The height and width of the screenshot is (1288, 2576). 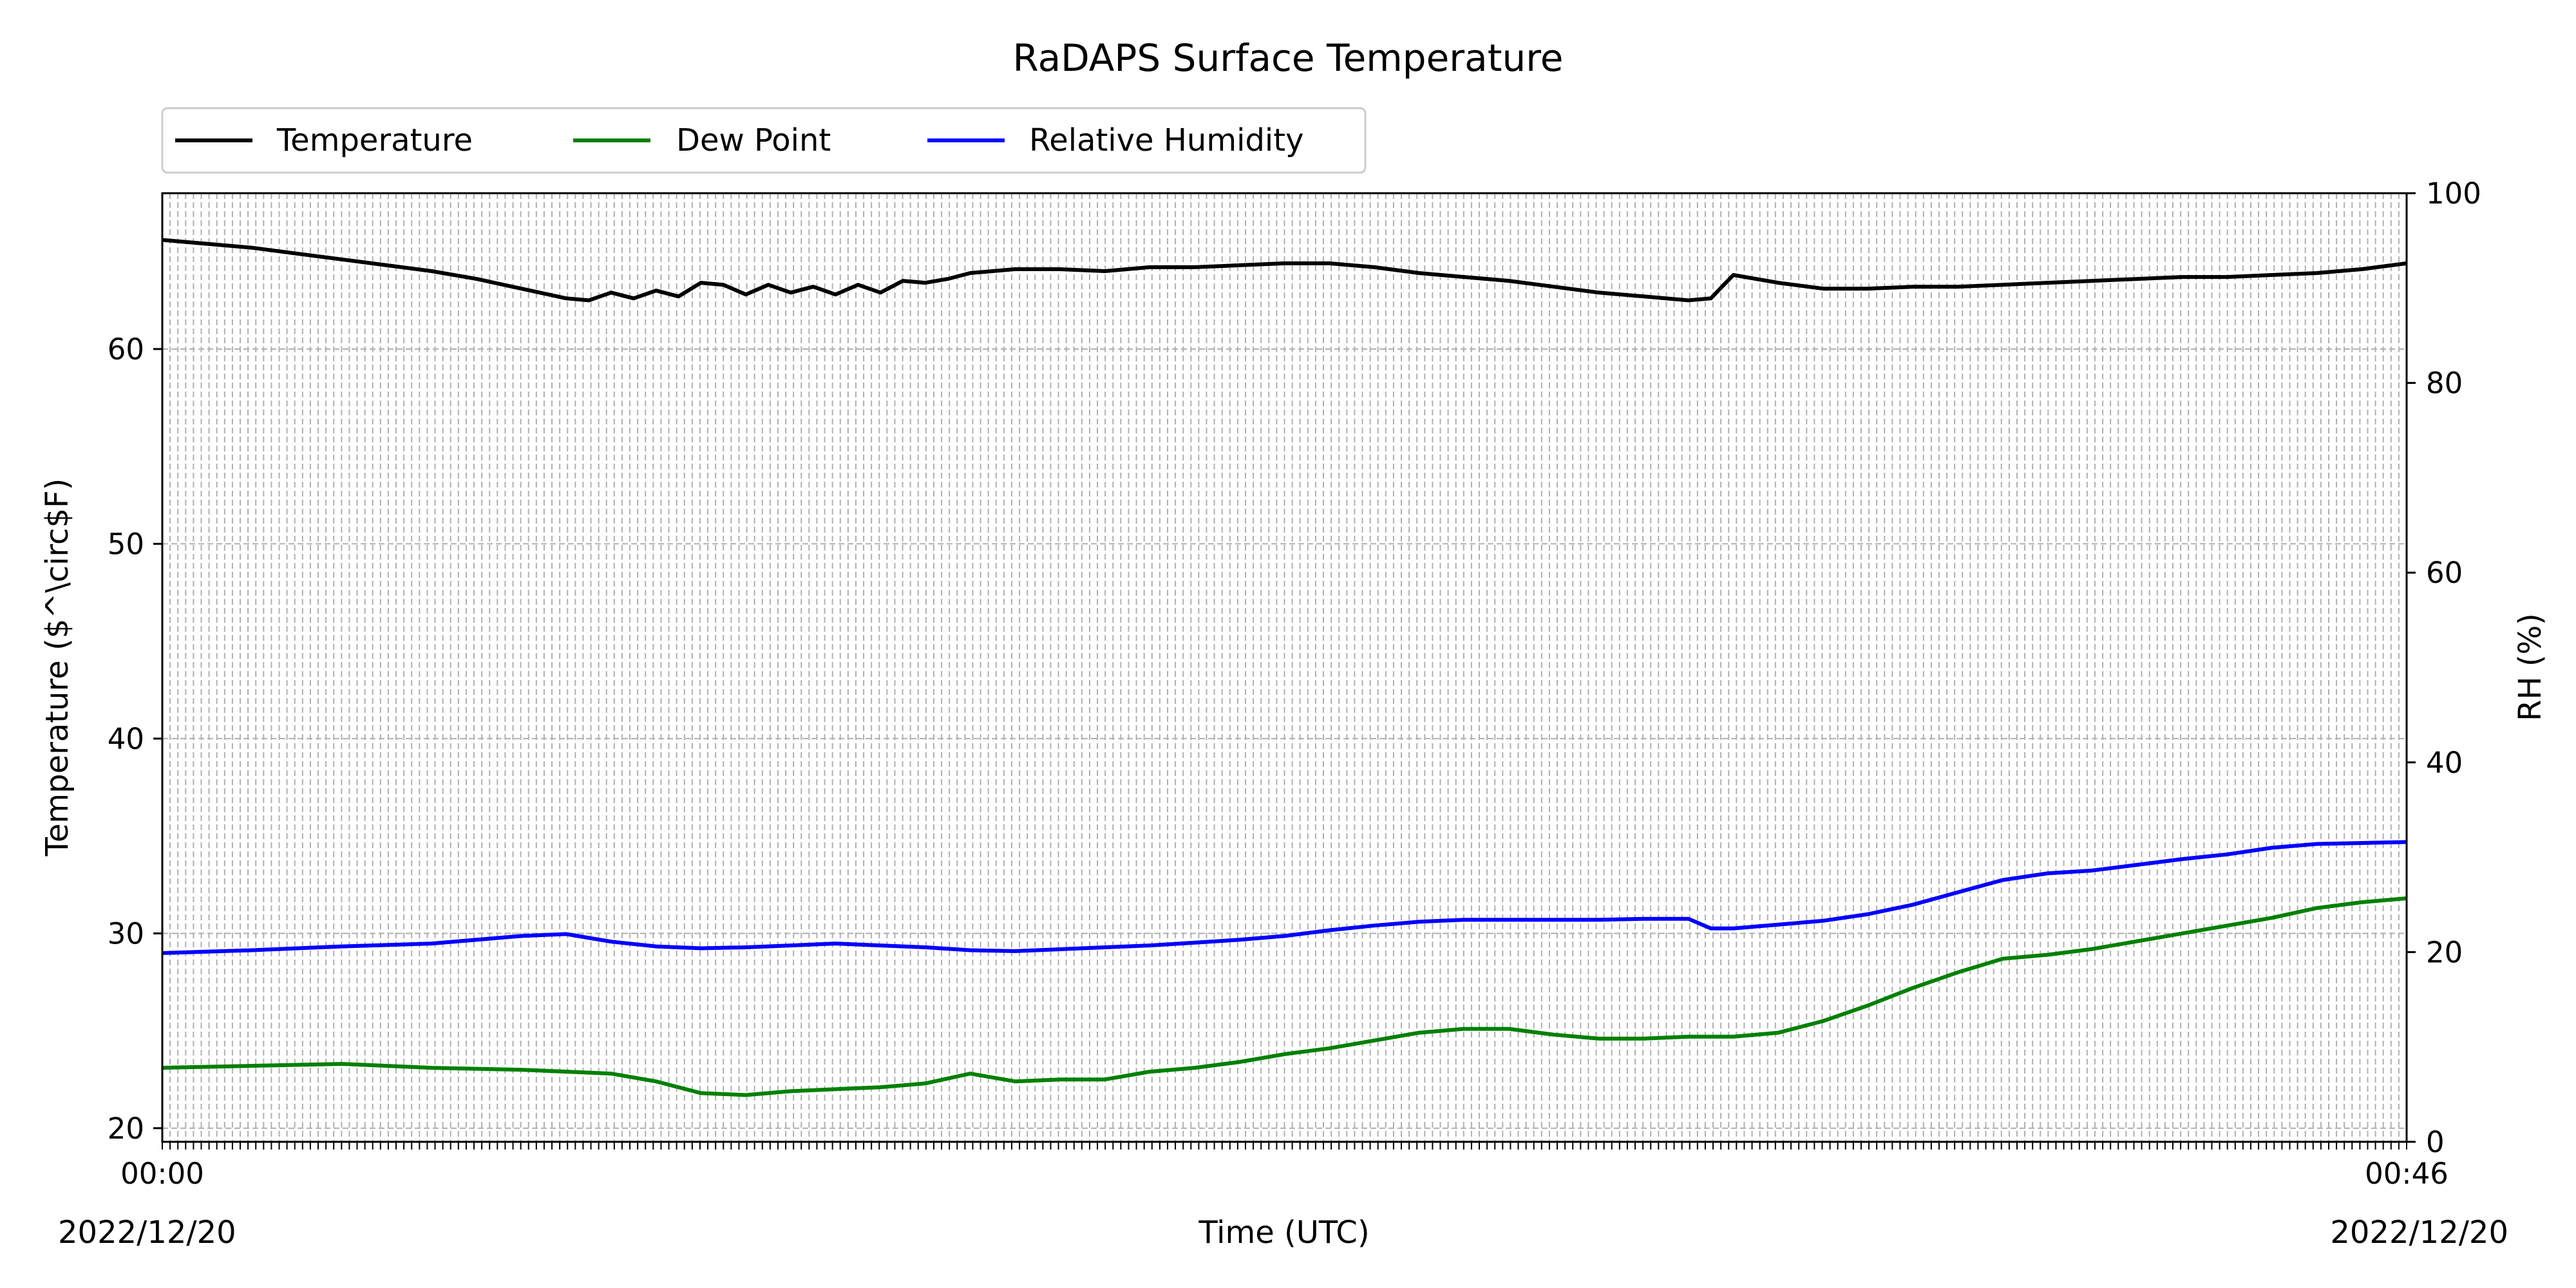 What do you see at coordinates (147, 1233) in the screenshot?
I see `date-label-left: 2022/12/20` at bounding box center [147, 1233].